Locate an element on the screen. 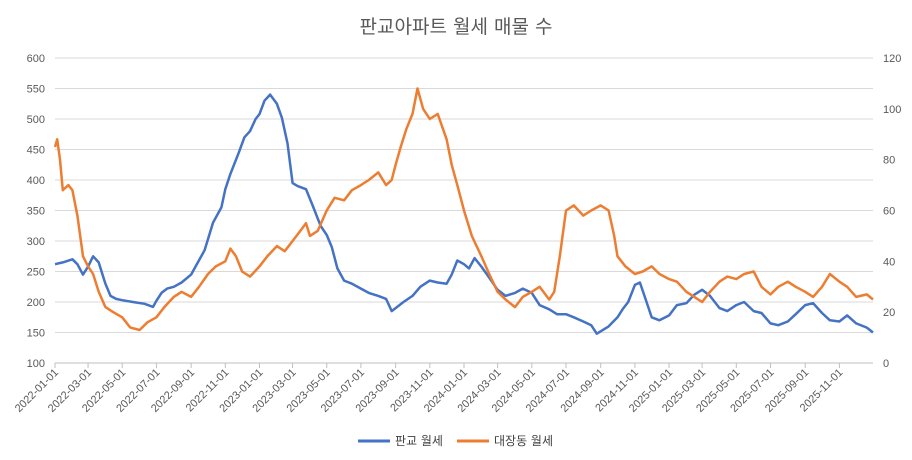 The width and height of the screenshot is (912, 460). y-axis-right: 0 20 40 60 80 100 120 is located at coordinates (892, 211).